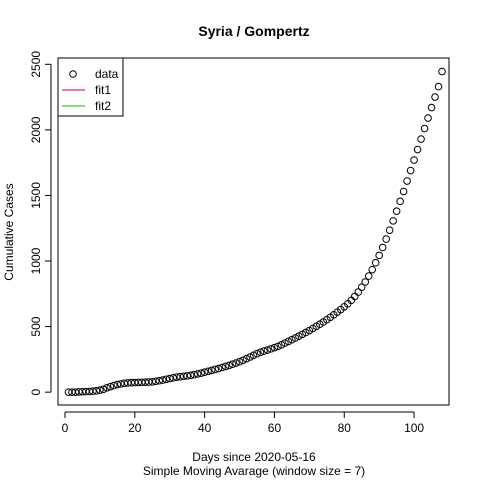 The height and width of the screenshot is (480, 480). Describe the element at coordinates (103, 106) in the screenshot. I see `legend-label-fit2: fit2` at that location.